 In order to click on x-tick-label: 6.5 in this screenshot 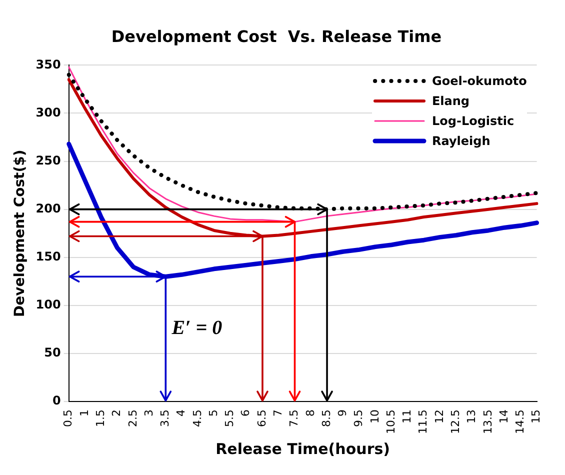, I will do `click(261, 419)`.